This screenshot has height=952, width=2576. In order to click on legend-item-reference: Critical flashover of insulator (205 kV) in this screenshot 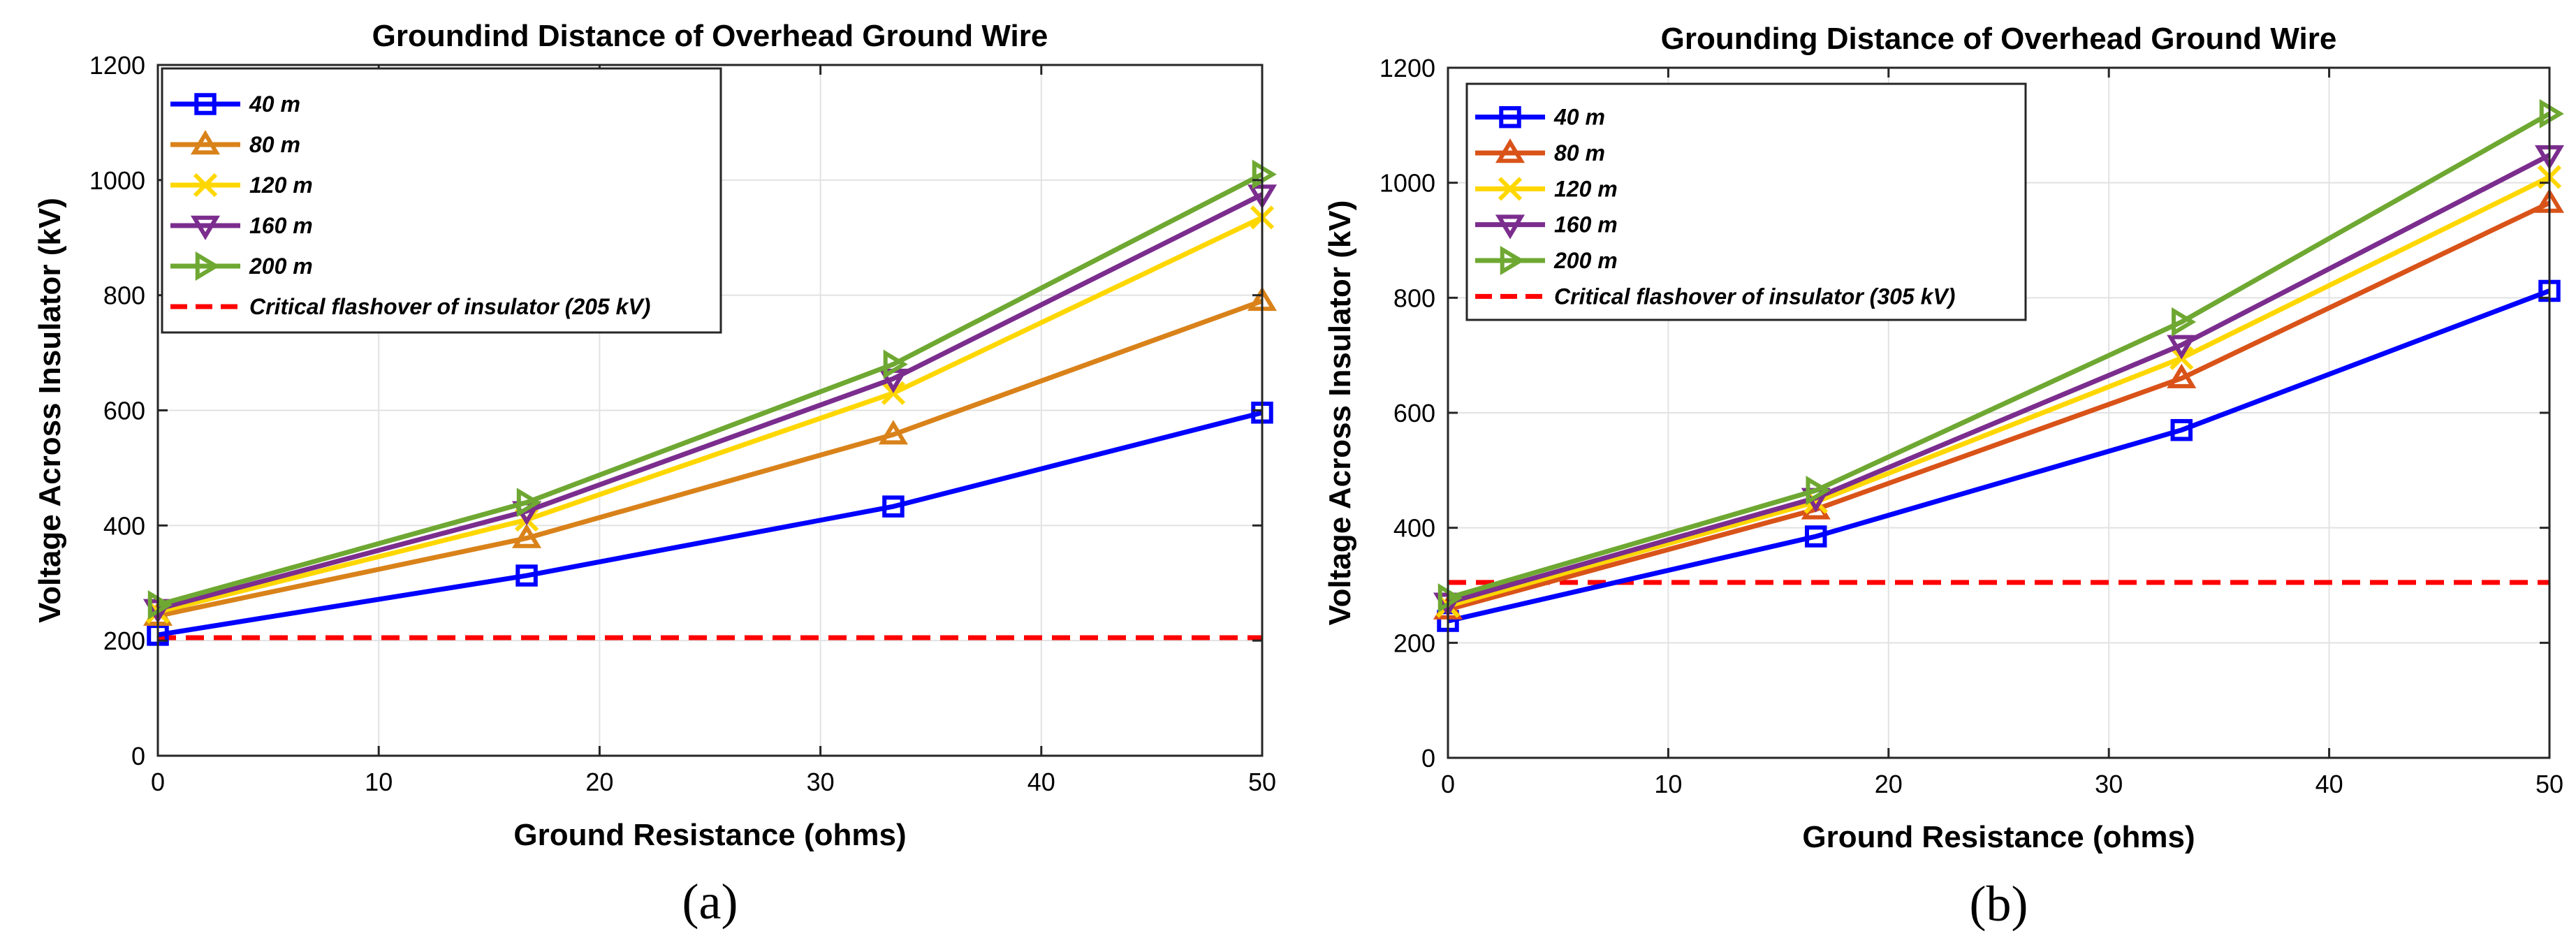, I will do `click(410, 306)`.